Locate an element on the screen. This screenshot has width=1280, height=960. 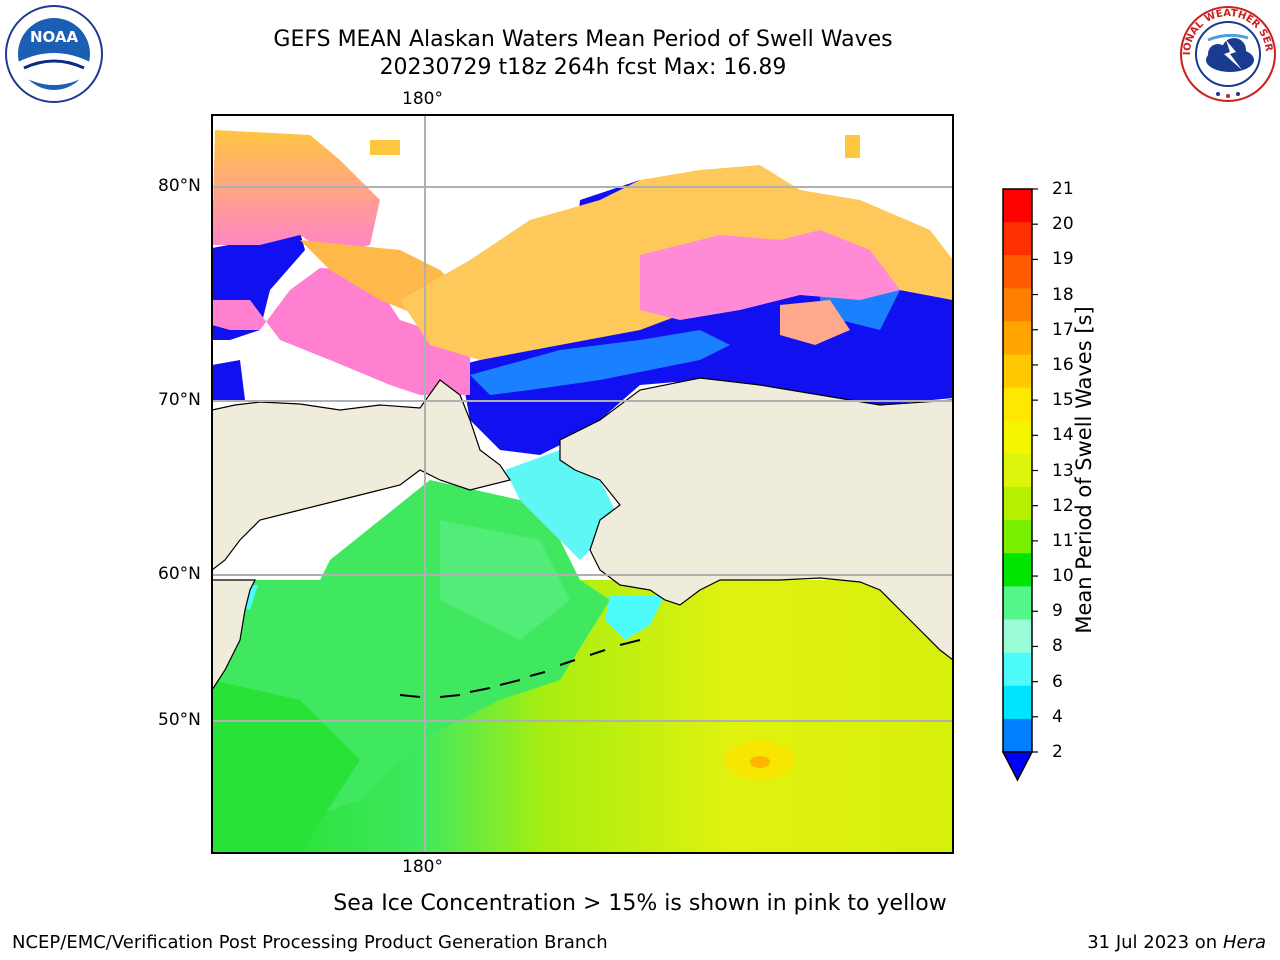
colorbar-tick-label: 19 is located at coordinates (1063, 259).